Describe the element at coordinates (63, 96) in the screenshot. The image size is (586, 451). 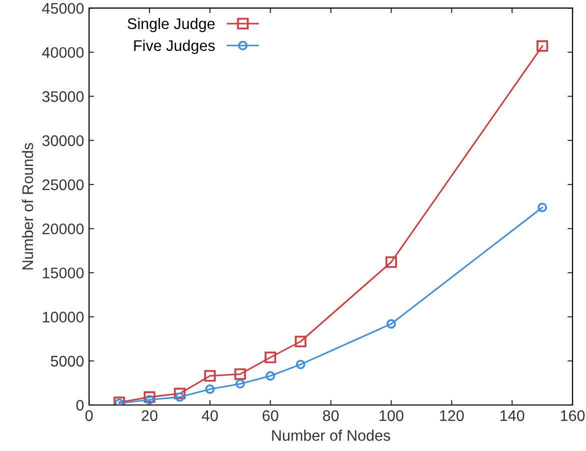
I see `y-tick-label: 35000` at that location.